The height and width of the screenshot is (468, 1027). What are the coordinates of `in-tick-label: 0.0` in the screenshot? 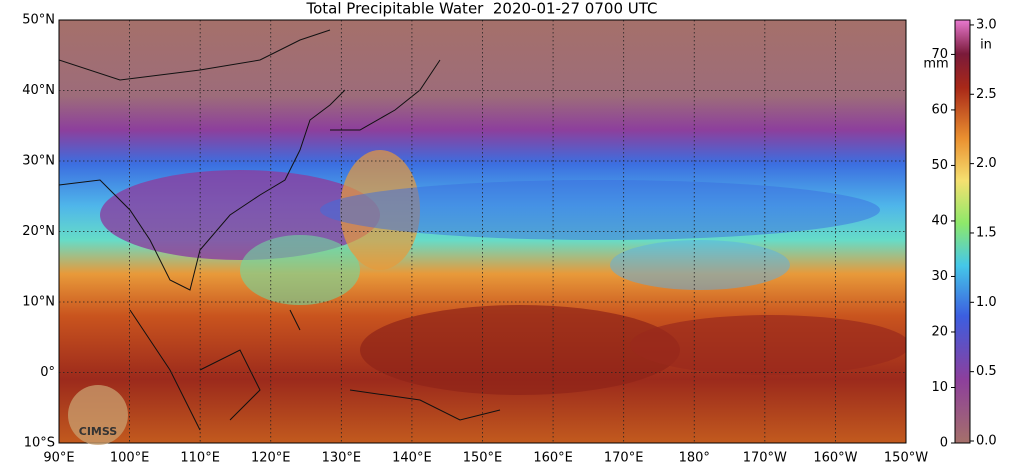 It's located at (986, 441).